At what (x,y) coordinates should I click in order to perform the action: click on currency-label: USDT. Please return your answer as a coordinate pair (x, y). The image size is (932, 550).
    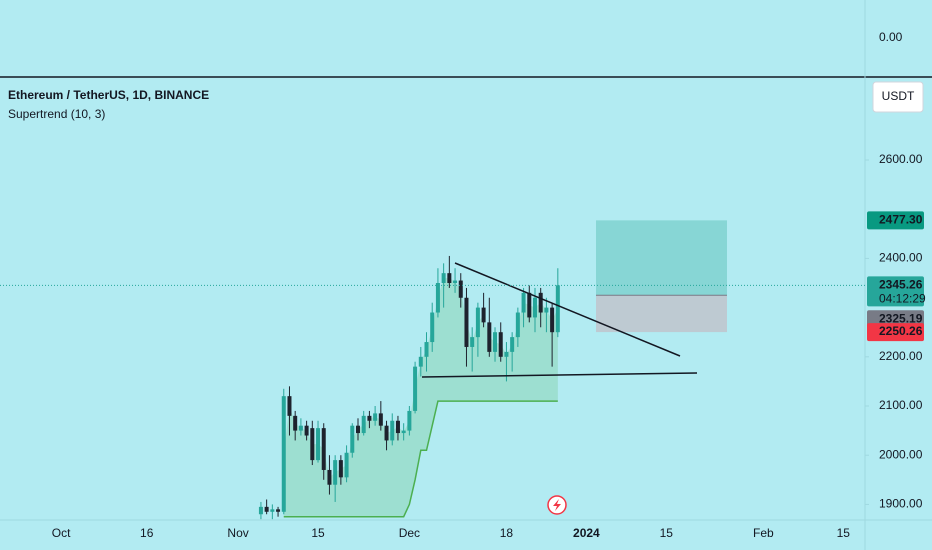
    Looking at the image, I should click on (898, 96).